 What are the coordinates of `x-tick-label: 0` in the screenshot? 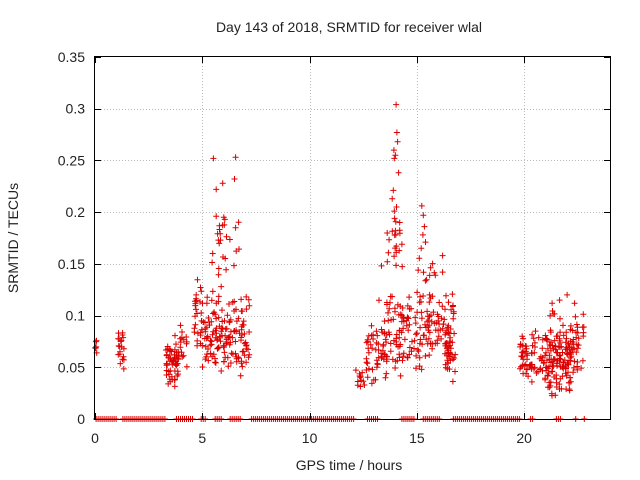 It's located at (95, 438).